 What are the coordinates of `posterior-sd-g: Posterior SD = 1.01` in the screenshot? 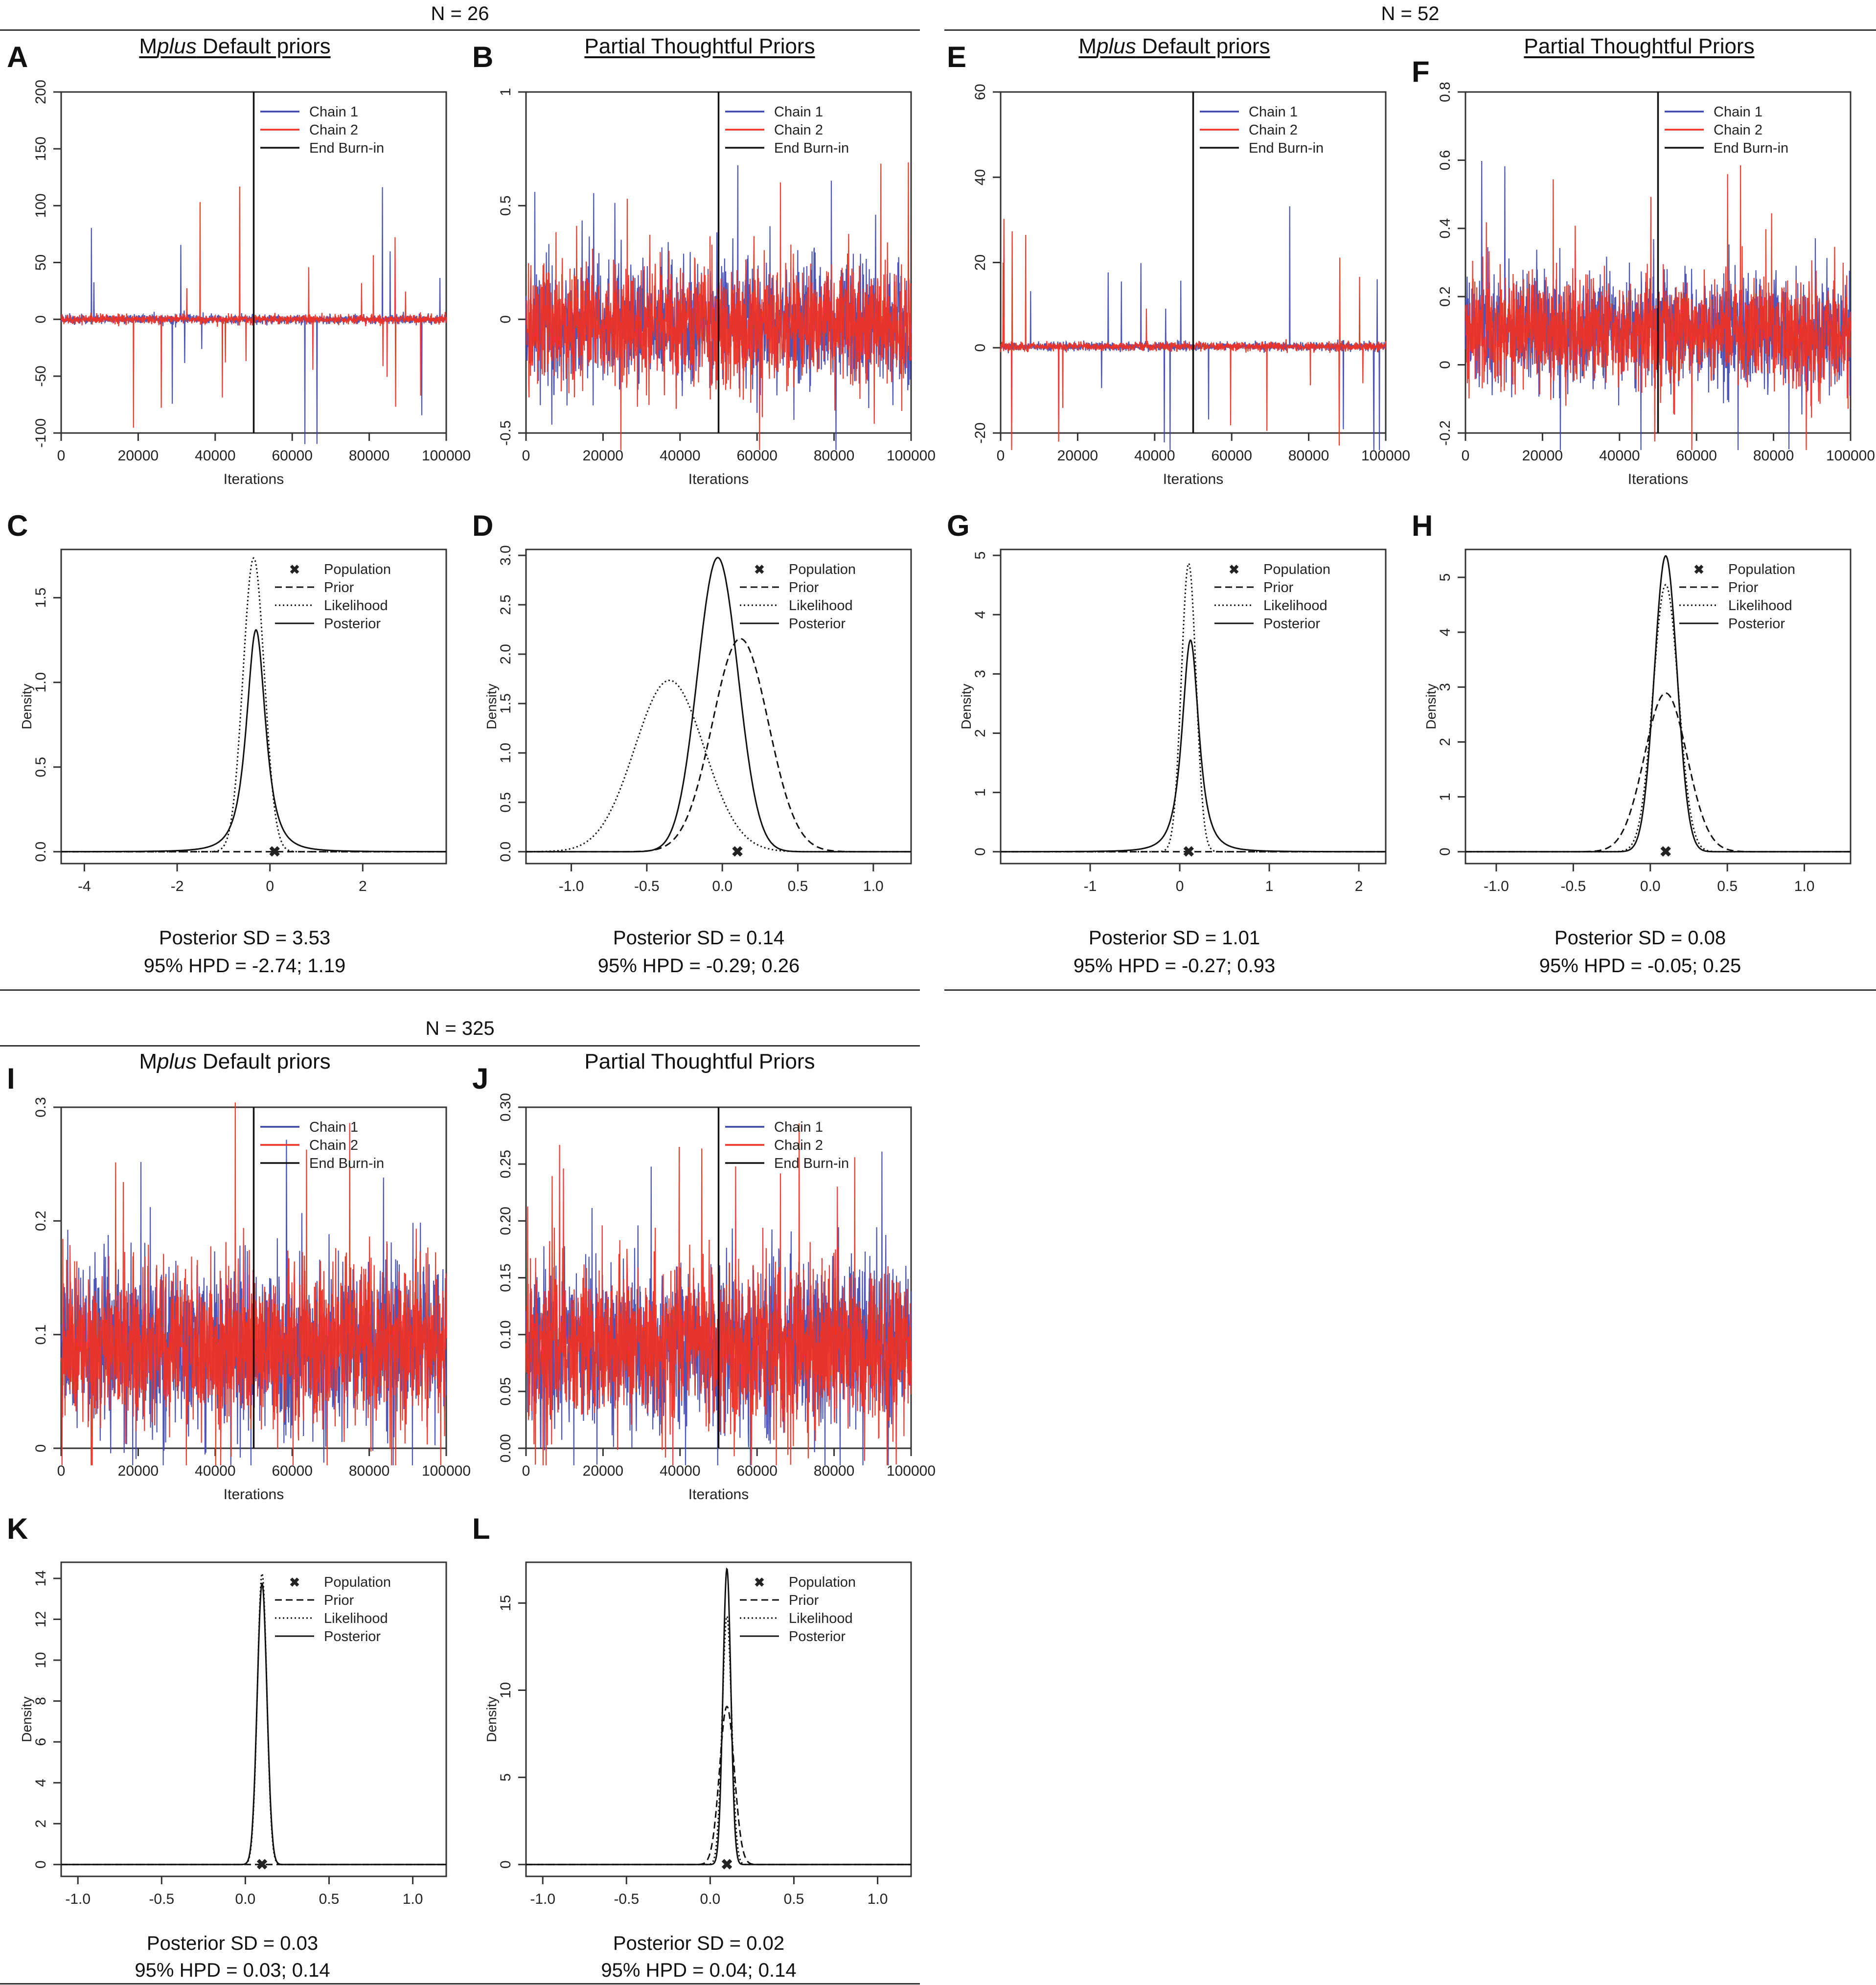 It's located at (1174, 938).